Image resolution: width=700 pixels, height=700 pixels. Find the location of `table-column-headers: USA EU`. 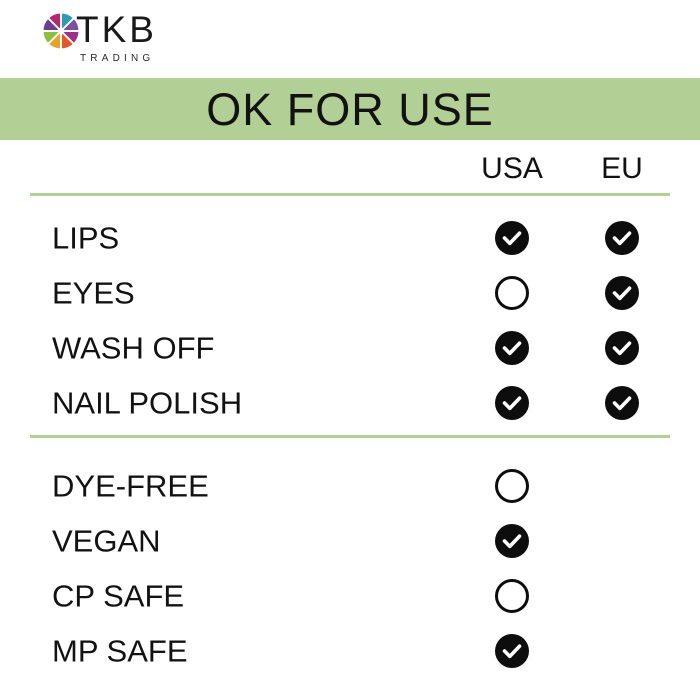

table-column-headers: USA EU is located at coordinates (350, 172).